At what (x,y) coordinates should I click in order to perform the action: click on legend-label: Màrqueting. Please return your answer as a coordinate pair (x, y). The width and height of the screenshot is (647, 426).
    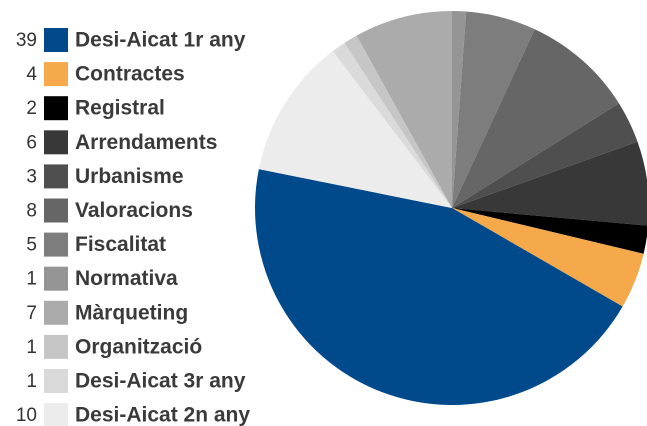
    Looking at the image, I should click on (131, 312).